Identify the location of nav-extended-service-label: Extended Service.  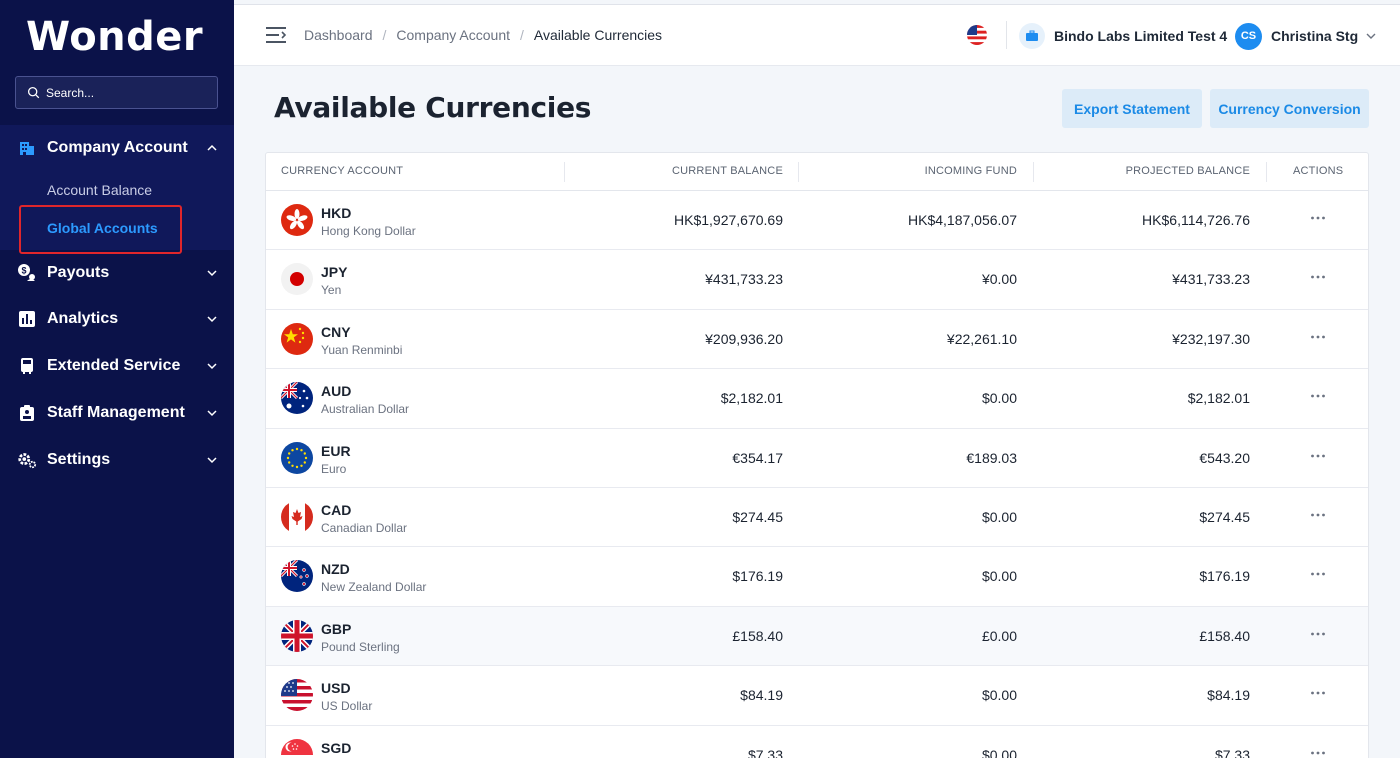
(114, 365).